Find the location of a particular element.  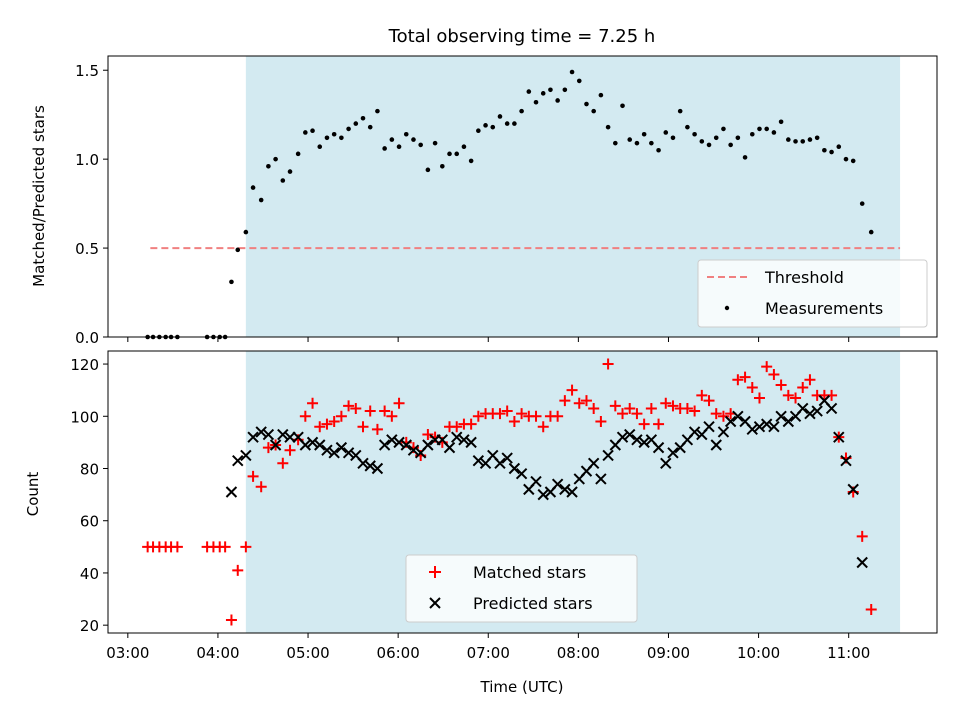

bottom-x-axis-label: Time (UTC) is located at coordinates (522, 687).